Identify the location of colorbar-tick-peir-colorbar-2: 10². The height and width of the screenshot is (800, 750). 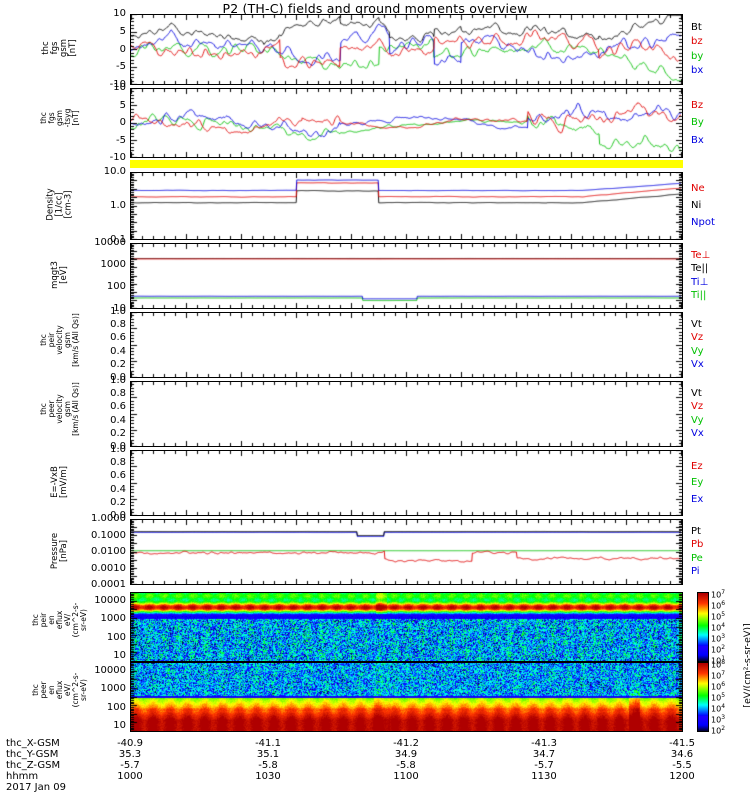
(718, 649).